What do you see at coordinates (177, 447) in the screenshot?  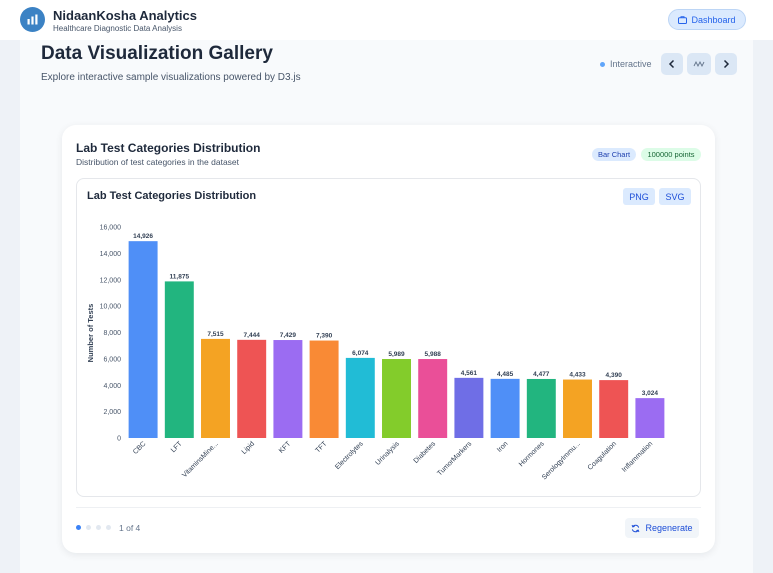 I see `x-tick-label: LFT` at bounding box center [177, 447].